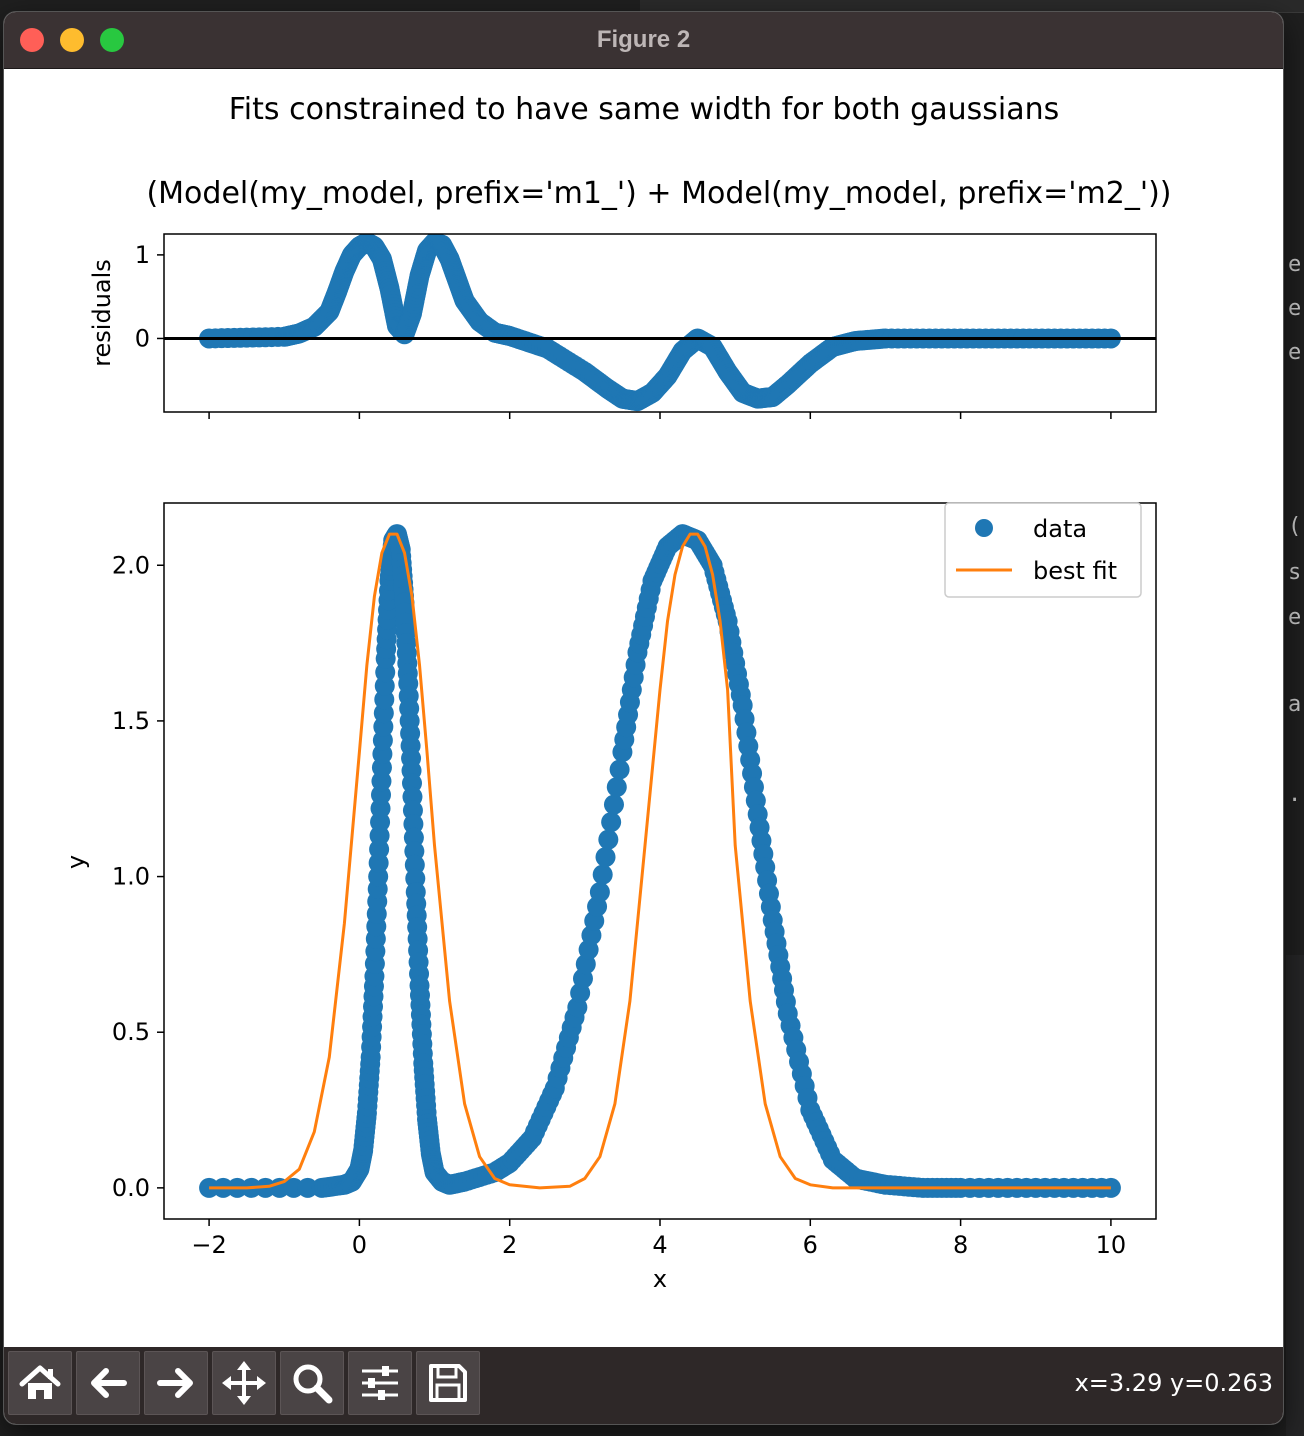 The image size is (1304, 1436). I want to click on x-tick-label: 4, so click(659, 1245).